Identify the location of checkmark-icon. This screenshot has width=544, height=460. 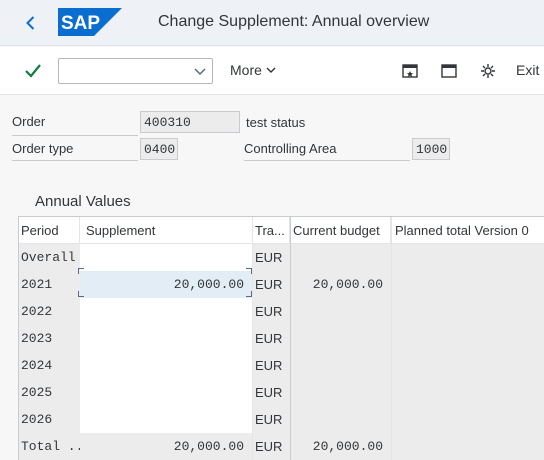
(33, 71).